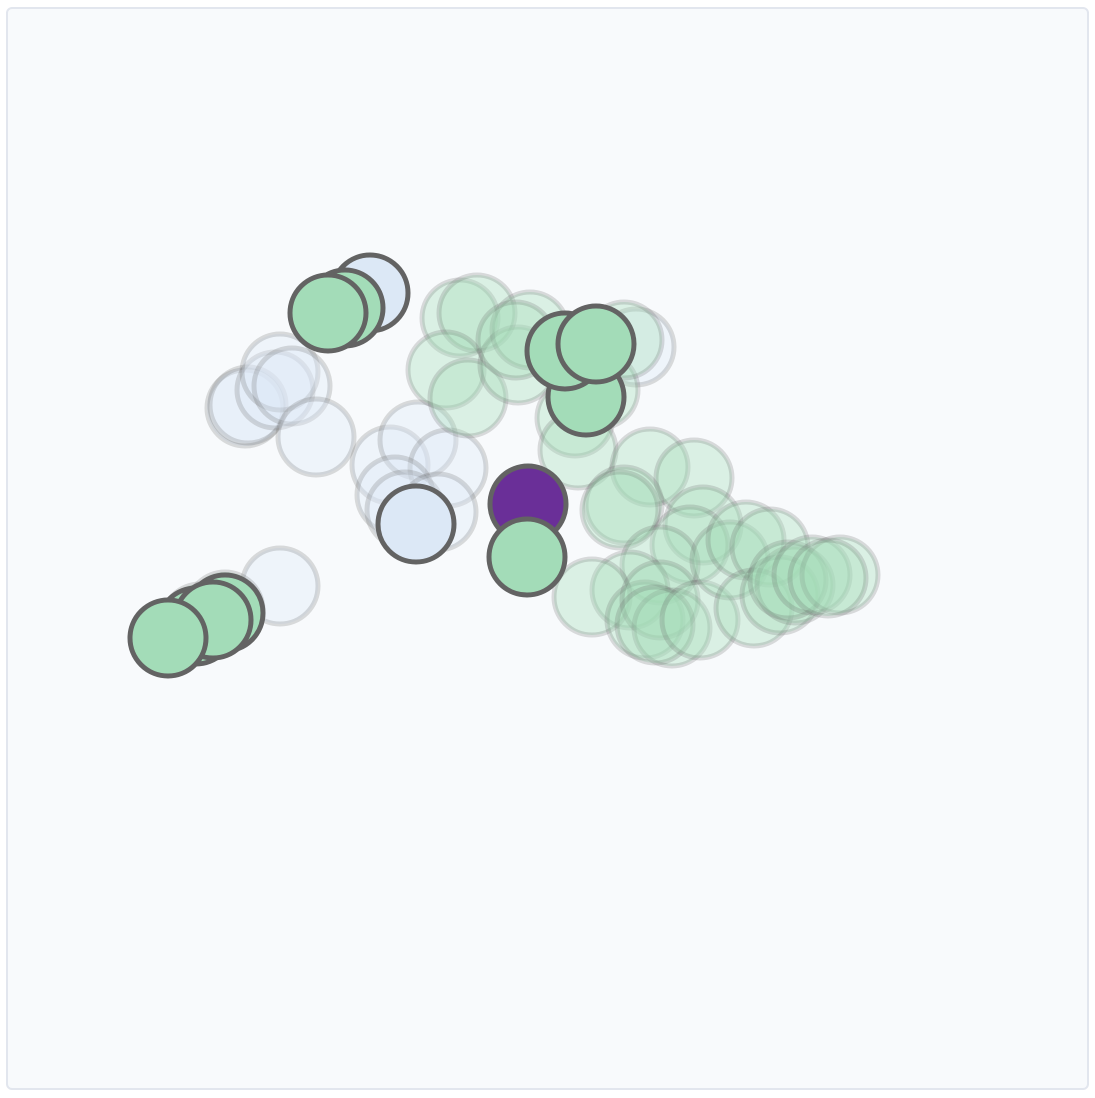 The image size is (1095, 1098). I want to click on highlighted-point-blue, so click(416, 524).